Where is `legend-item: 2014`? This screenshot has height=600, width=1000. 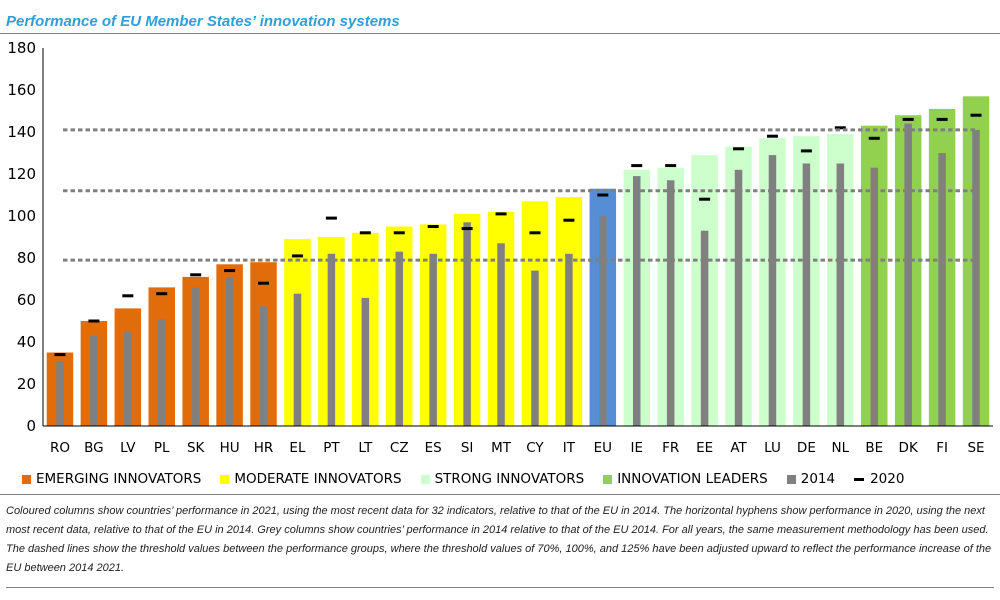
legend-item: 2014 is located at coordinates (811, 479).